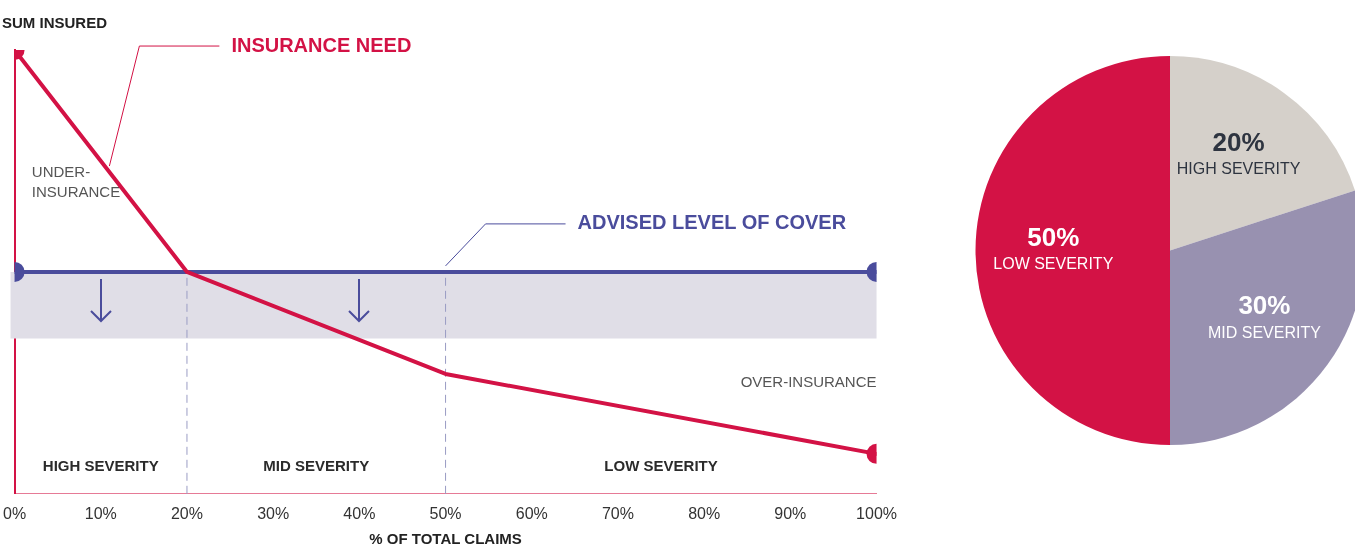 This screenshot has width=1355, height=553. What do you see at coordinates (1238, 142) in the screenshot?
I see `data-label: 20%` at bounding box center [1238, 142].